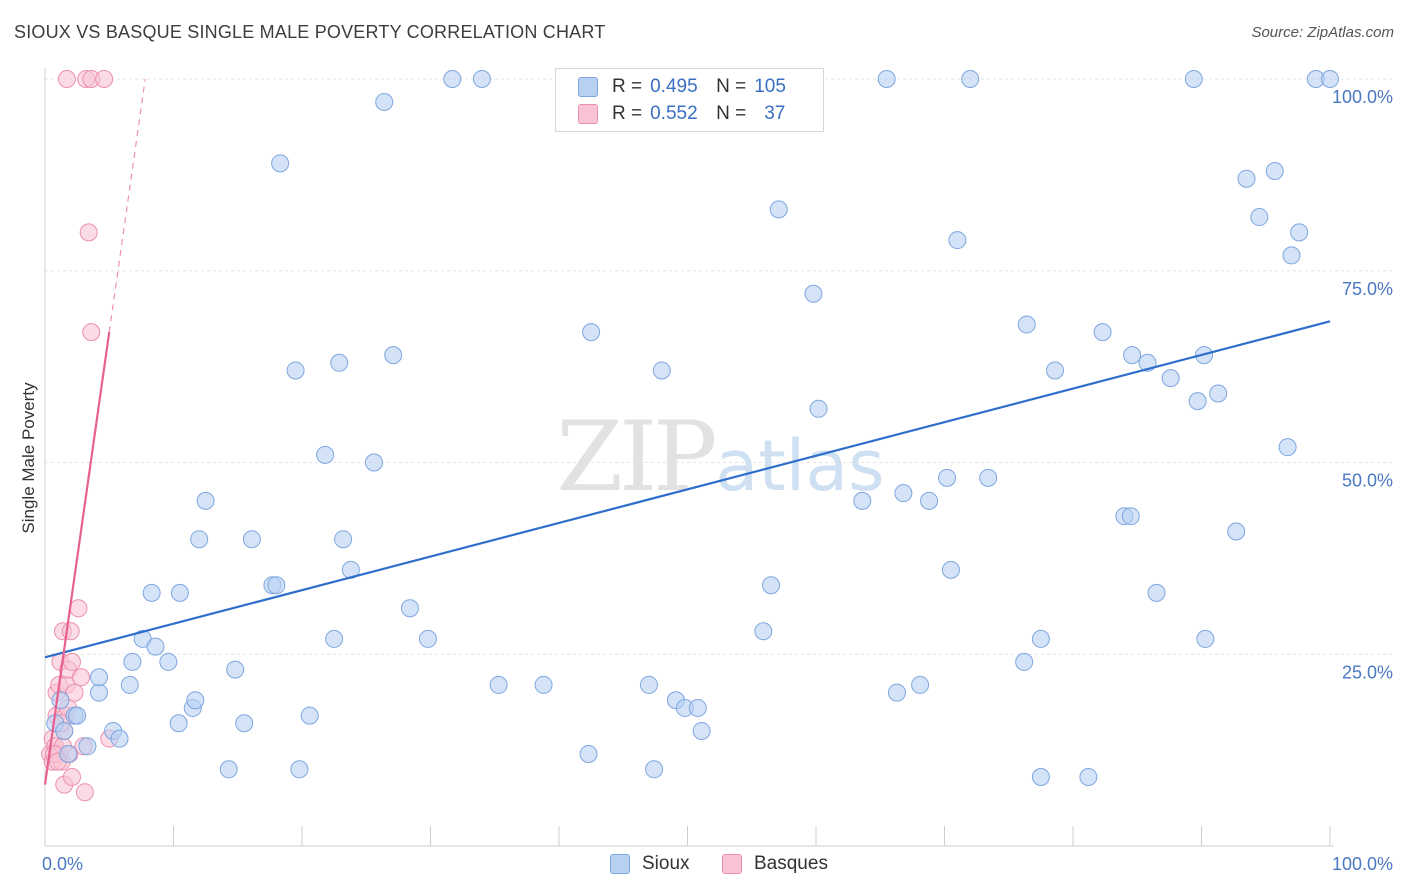  What do you see at coordinates (1322, 32) in the screenshot?
I see `source-credit: Source: ZipAtlas.com` at bounding box center [1322, 32].